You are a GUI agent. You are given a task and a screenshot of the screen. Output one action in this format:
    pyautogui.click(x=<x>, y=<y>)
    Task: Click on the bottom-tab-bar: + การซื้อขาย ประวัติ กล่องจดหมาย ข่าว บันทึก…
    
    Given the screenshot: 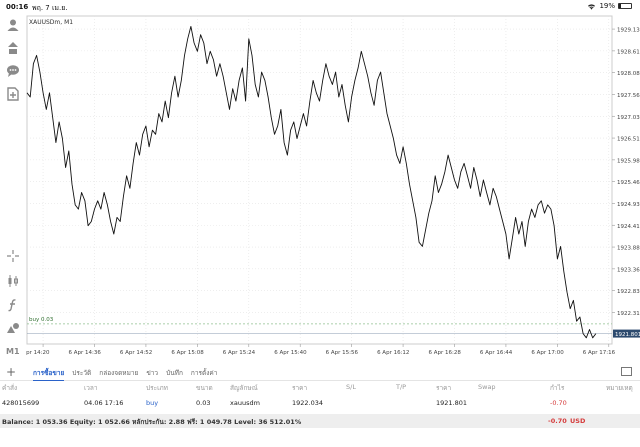 What is the action you would take?
    pyautogui.click(x=320, y=372)
    